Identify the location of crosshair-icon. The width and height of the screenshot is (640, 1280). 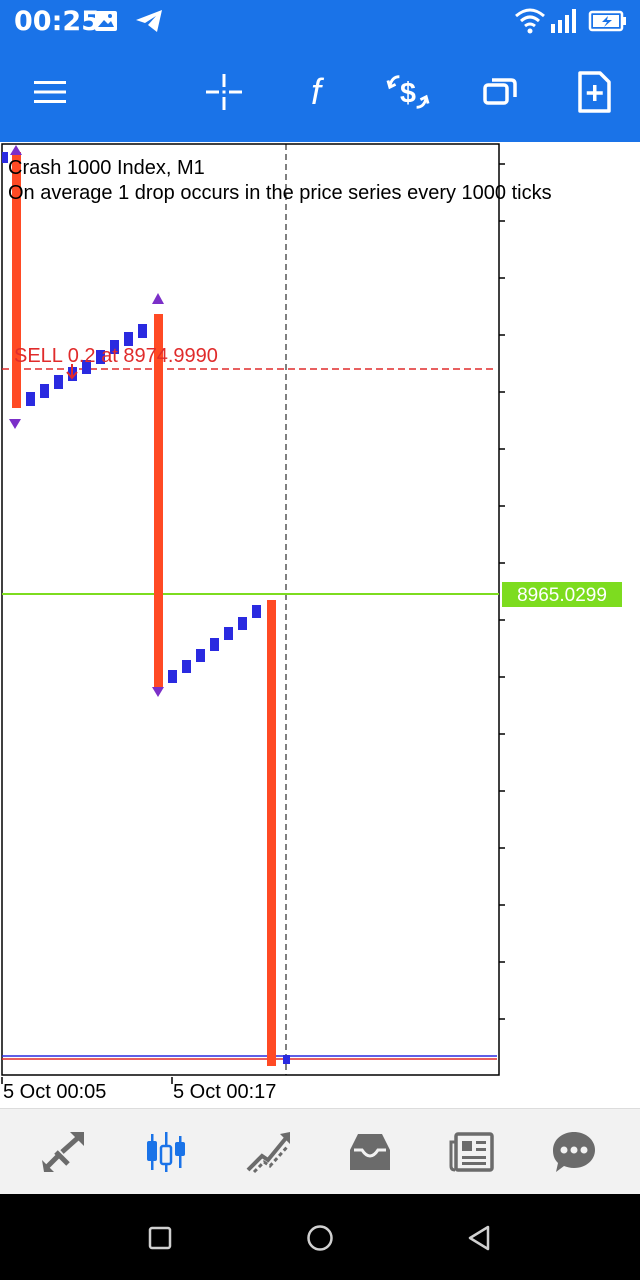
(224, 92).